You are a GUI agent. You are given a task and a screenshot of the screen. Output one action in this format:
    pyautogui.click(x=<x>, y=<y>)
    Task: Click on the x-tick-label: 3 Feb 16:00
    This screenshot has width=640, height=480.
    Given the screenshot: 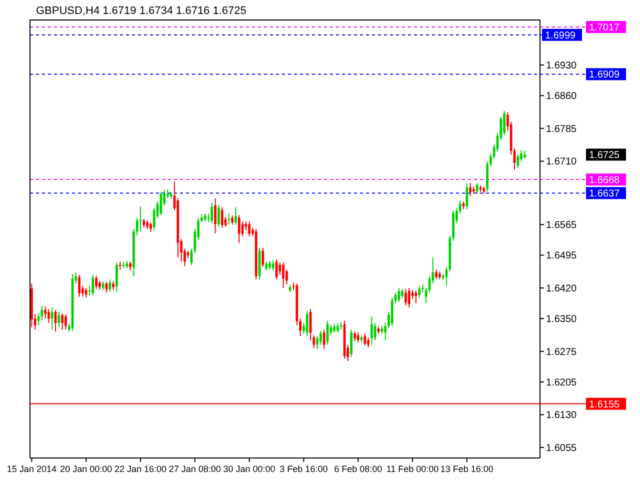 What is the action you would take?
    pyautogui.click(x=304, y=469)
    